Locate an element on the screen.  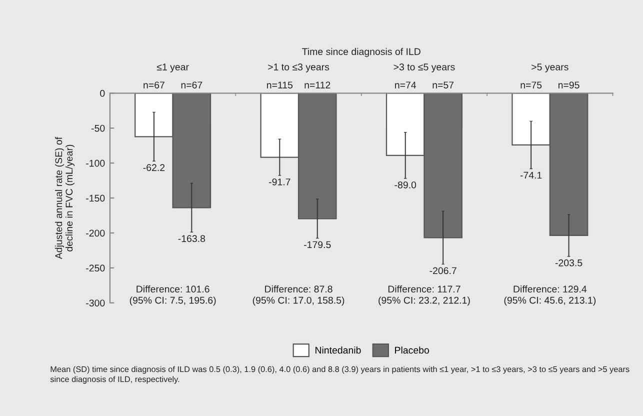
annotation: n=74 is located at coordinates (405, 85).